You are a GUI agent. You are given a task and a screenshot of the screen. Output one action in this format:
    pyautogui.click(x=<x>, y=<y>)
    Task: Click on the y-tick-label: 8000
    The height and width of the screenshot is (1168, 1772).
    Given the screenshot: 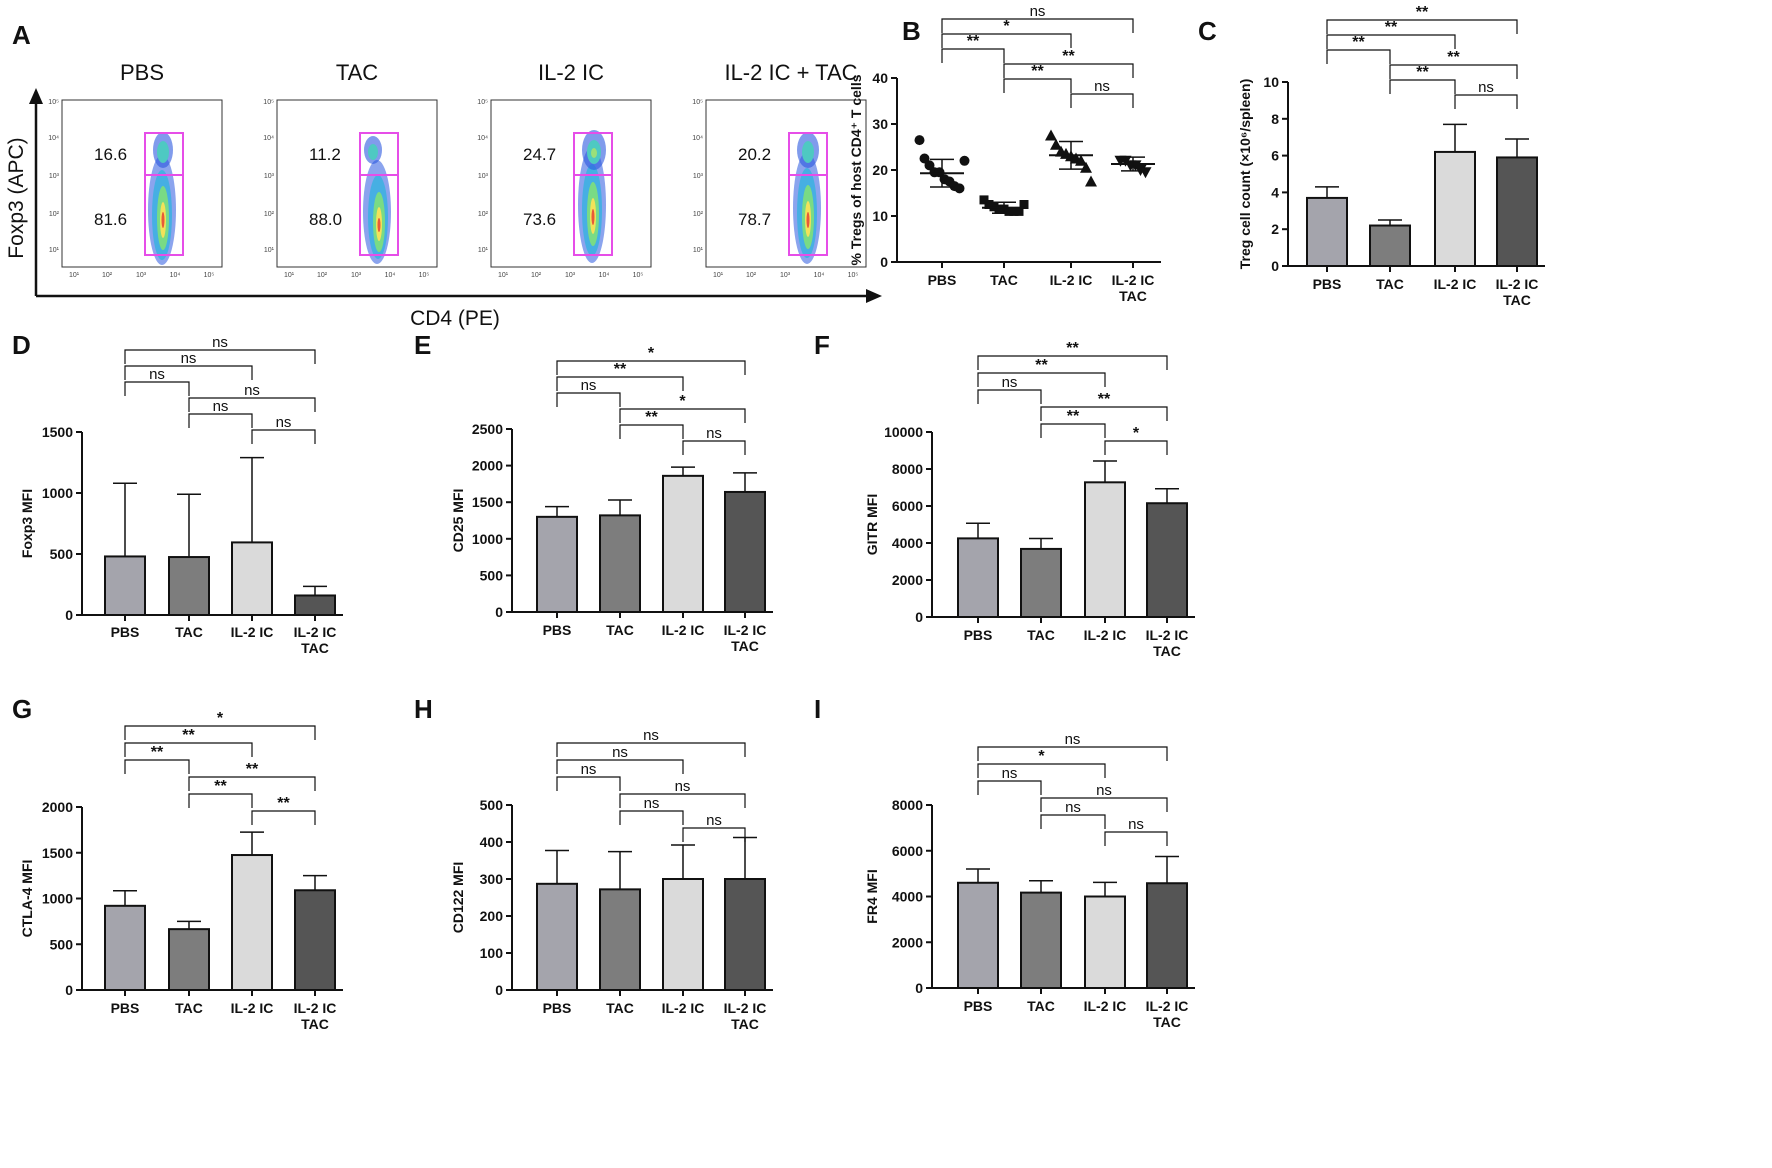 What is the action you would take?
    pyautogui.click(x=907, y=469)
    